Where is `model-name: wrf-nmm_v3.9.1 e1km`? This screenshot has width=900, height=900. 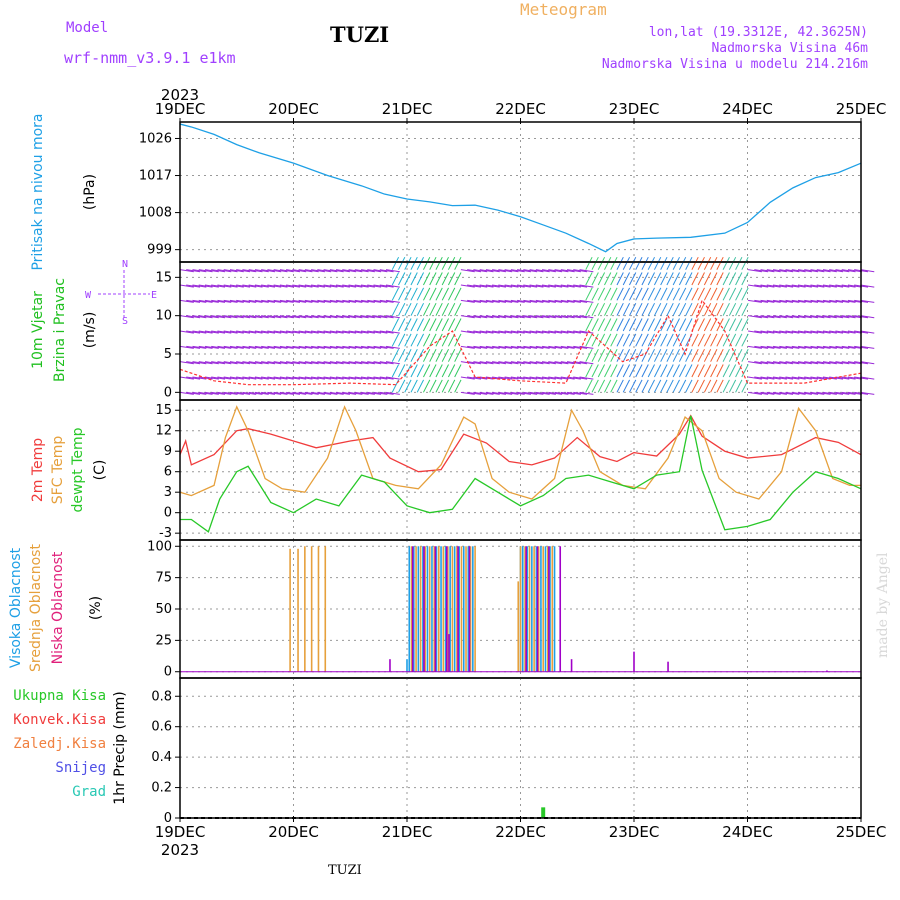 model-name: wrf-nmm_v3.9.1 e1km is located at coordinates (150, 58).